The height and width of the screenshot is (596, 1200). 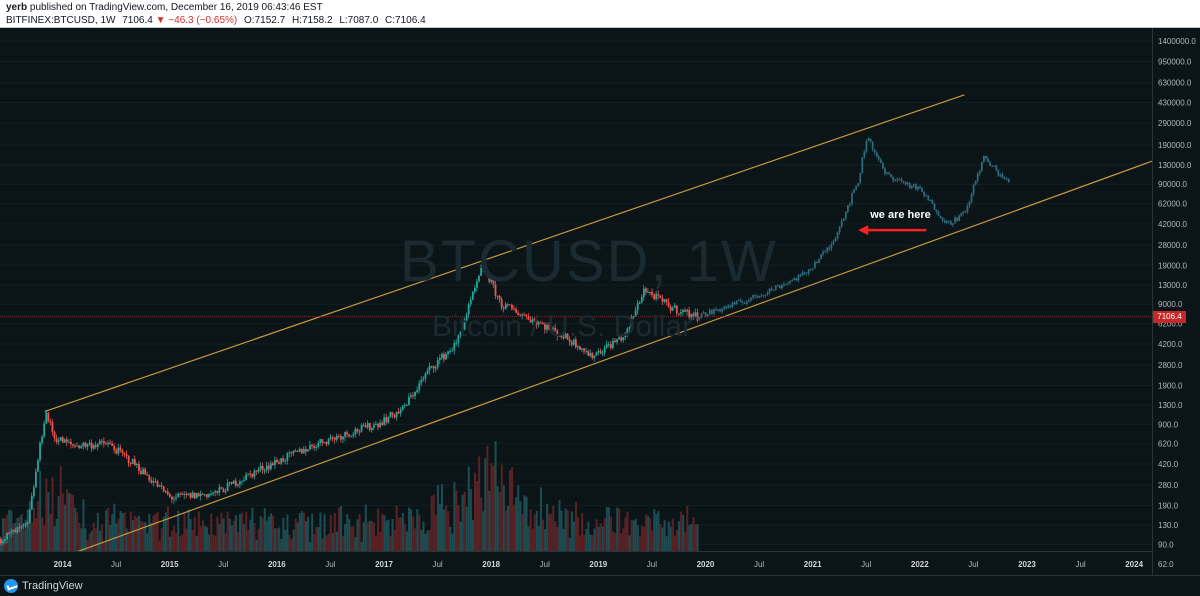 What do you see at coordinates (1166, 544) in the screenshot?
I see `price-tick-label: 90.0` at bounding box center [1166, 544].